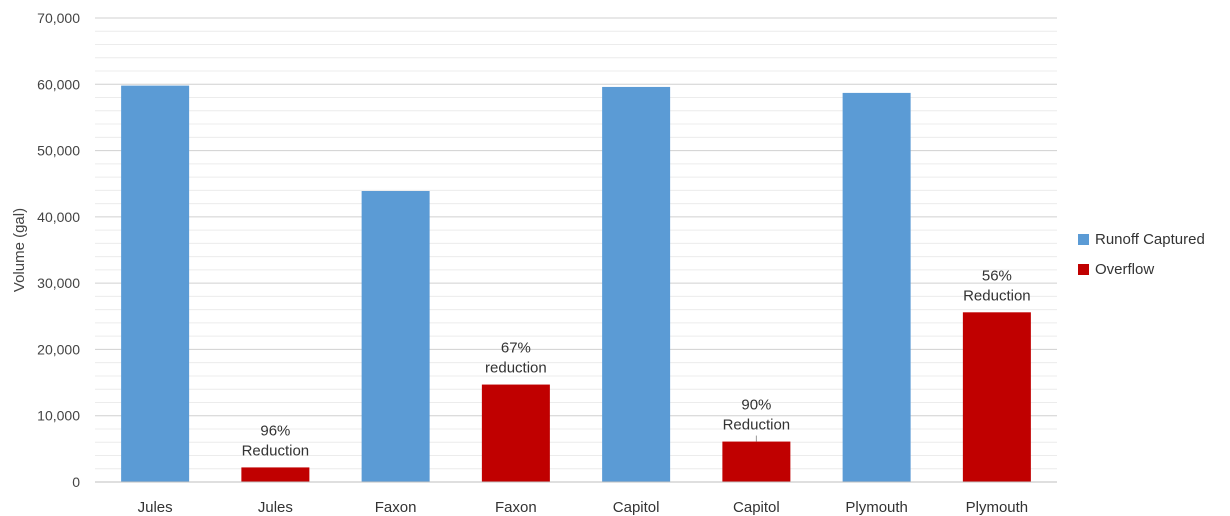  Describe the element at coordinates (756, 405) in the screenshot. I see `annotation-line: 90%` at that location.